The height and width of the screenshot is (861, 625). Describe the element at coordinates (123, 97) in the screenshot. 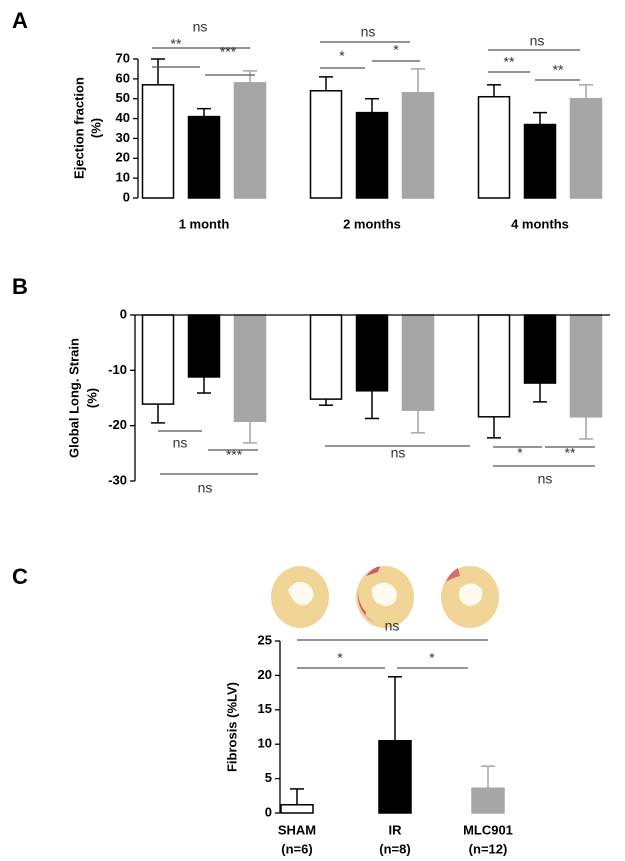

I see `y-tick-label: 50` at that location.